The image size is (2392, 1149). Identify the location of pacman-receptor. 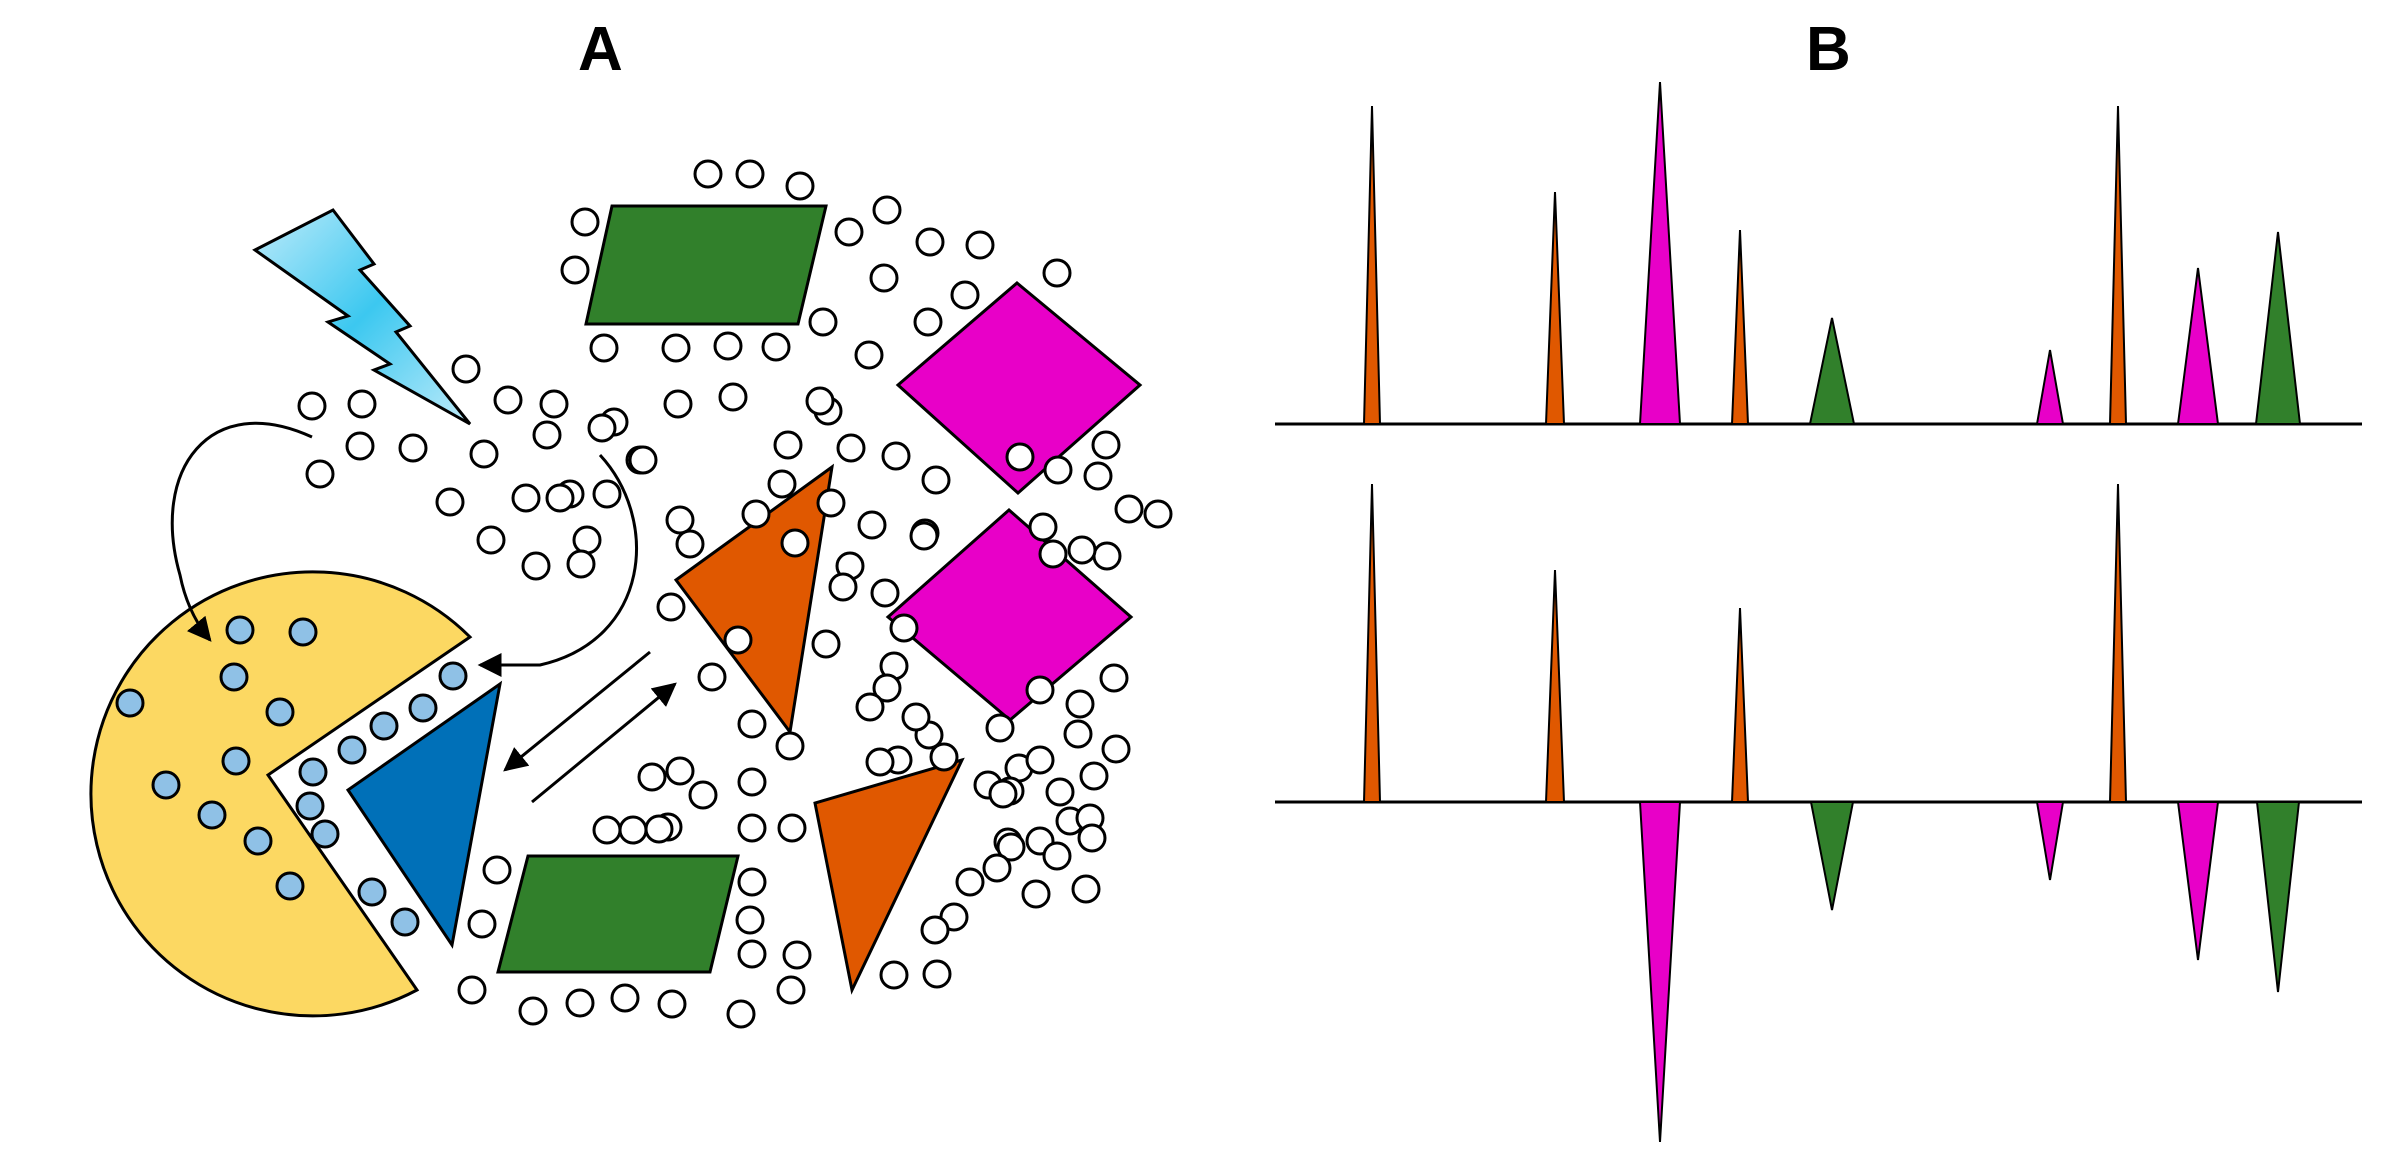
(281, 794).